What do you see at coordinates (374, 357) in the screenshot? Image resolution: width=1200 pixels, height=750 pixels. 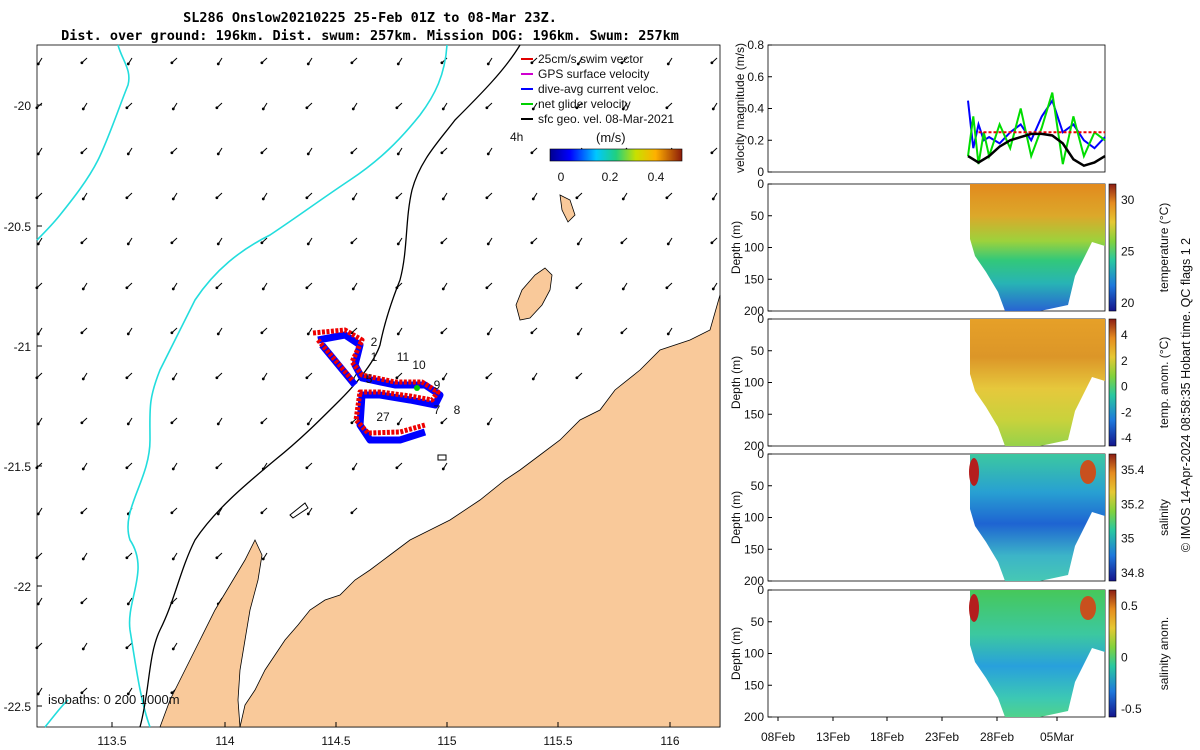 I see `track-label: 1` at bounding box center [374, 357].